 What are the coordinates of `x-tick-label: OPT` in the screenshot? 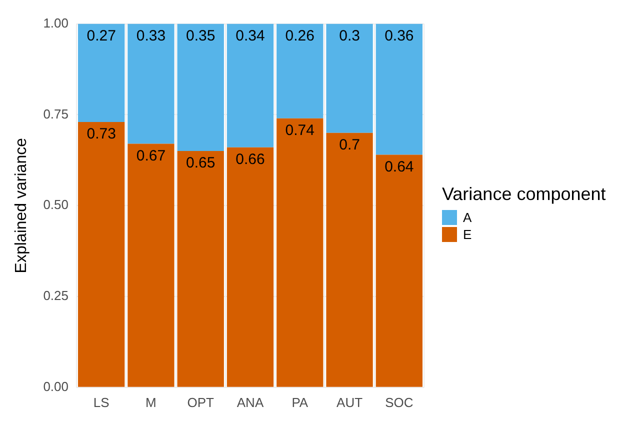 It's located at (200, 402).